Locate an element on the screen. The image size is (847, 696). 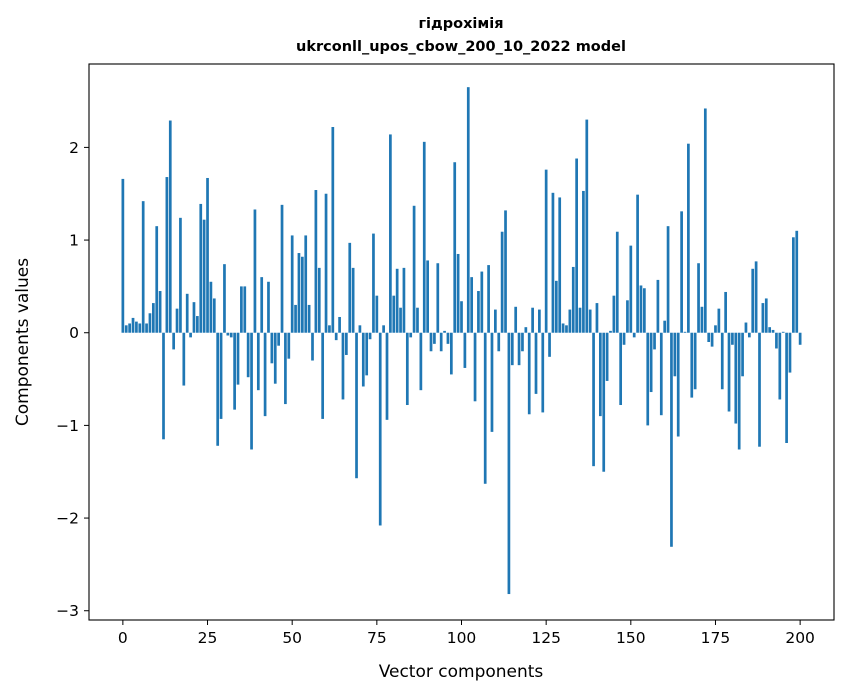
x-tick-label: 125 is located at coordinates (546, 638).